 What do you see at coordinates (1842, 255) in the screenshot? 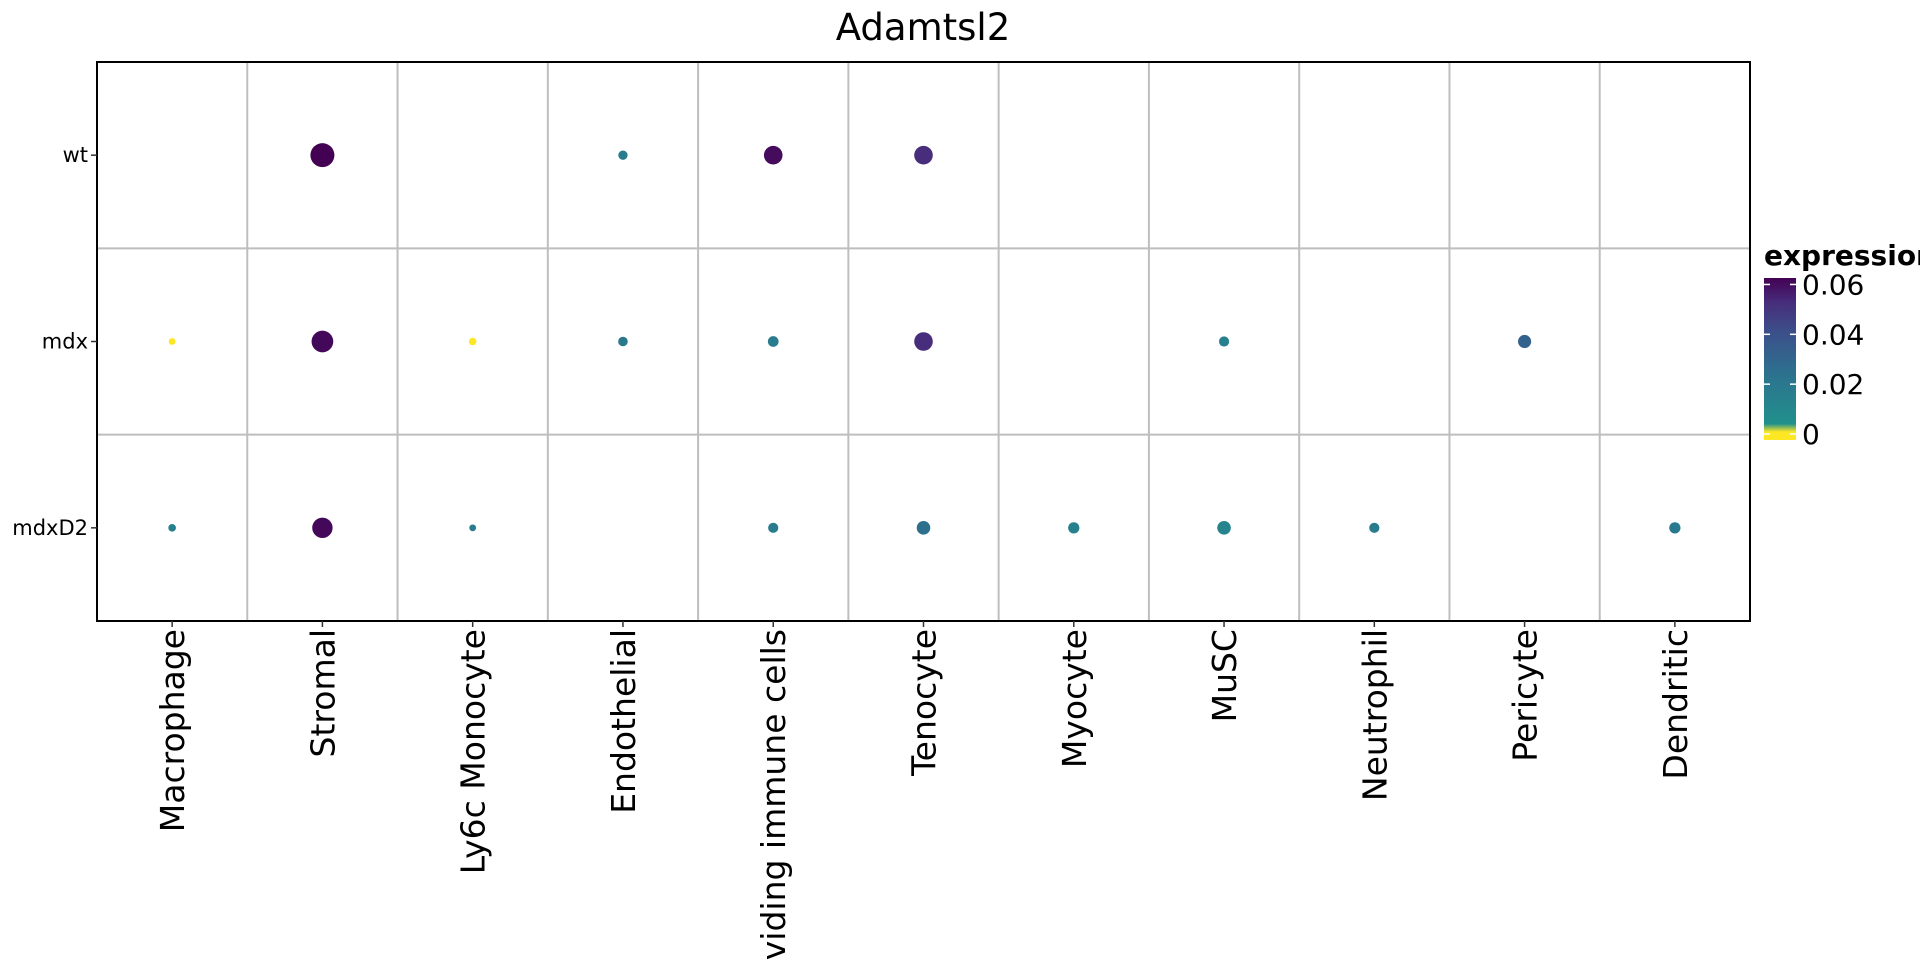
I see `legend-title: expression` at bounding box center [1842, 255].